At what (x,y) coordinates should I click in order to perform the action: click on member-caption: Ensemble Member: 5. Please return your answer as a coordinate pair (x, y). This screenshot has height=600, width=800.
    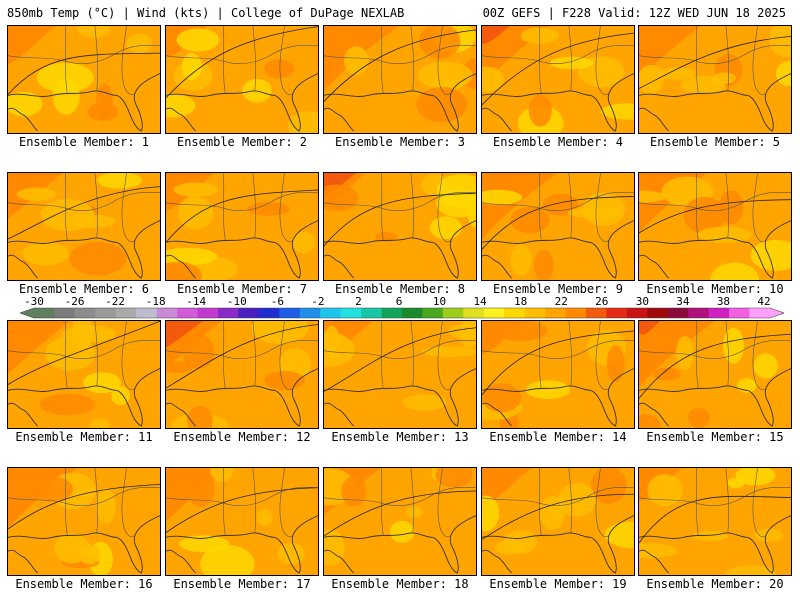
    Looking at the image, I should click on (715, 142).